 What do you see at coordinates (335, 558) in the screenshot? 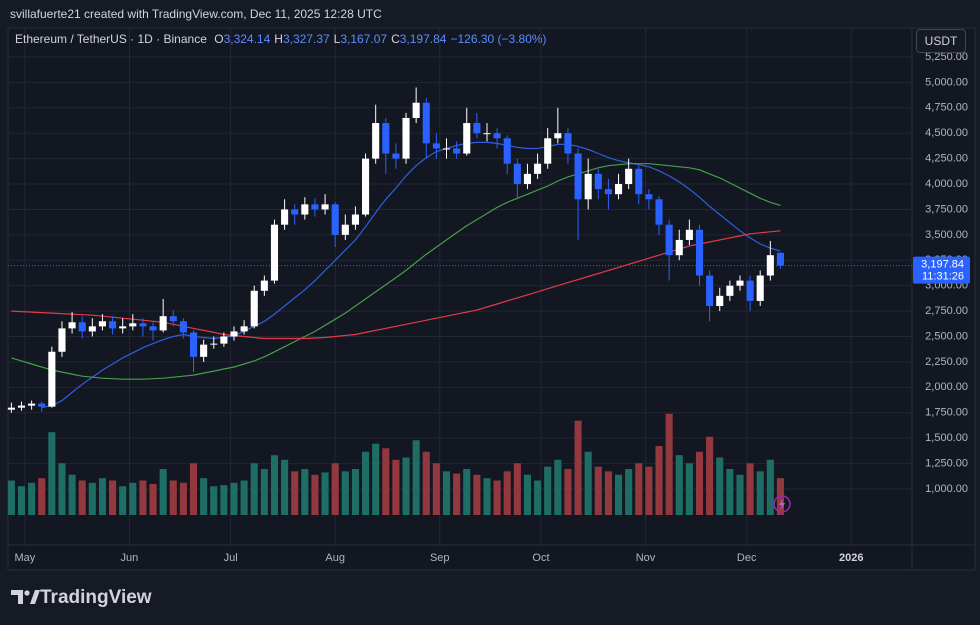
I see `x-tick-label: Aug` at bounding box center [335, 558].